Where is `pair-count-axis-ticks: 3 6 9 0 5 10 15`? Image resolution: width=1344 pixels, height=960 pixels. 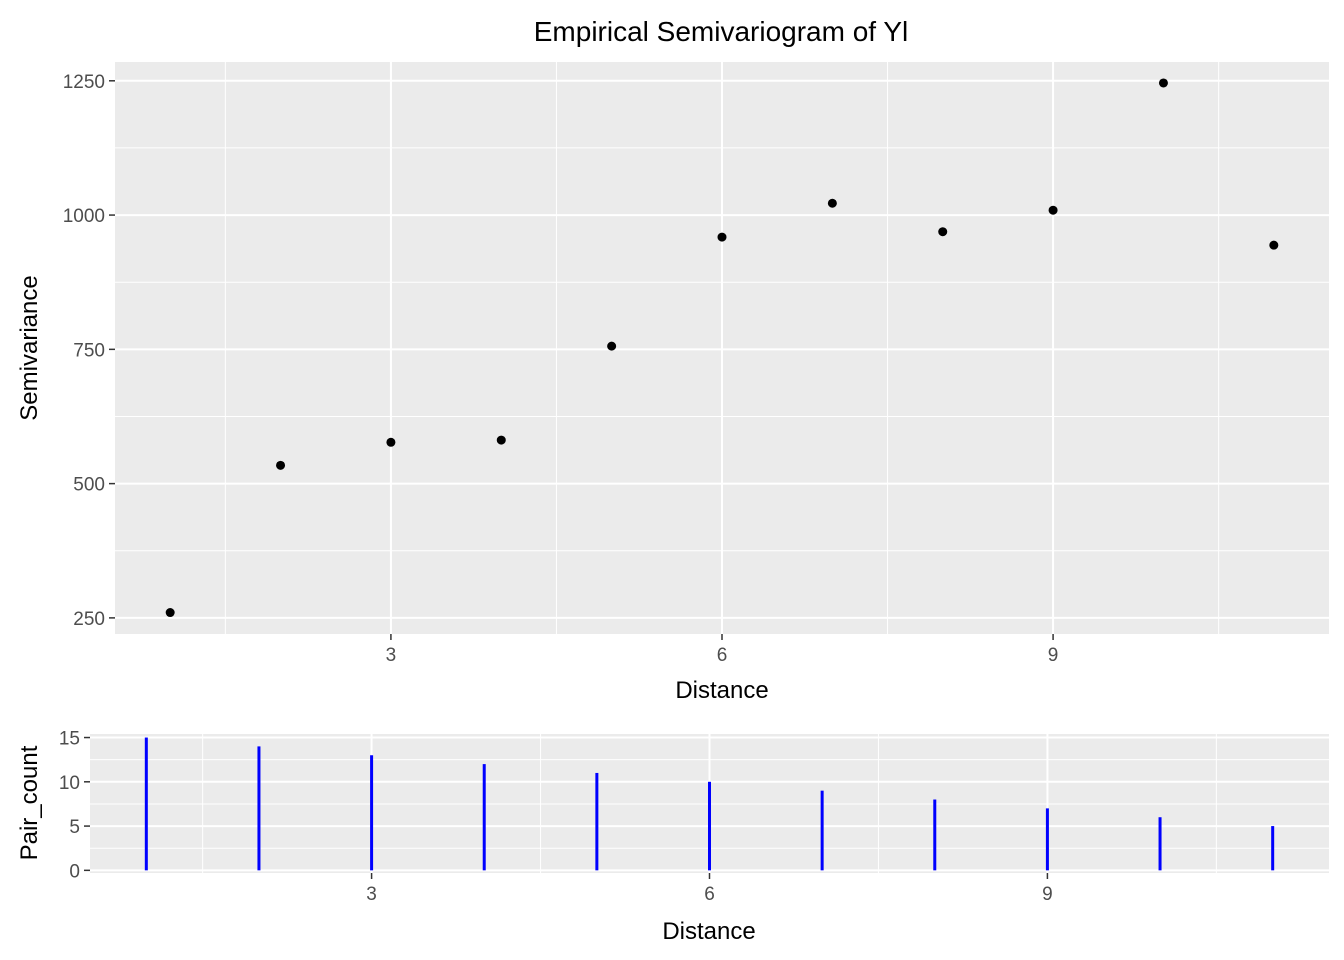 pair-count-axis-ticks: 3 6 9 0 5 10 15 is located at coordinates (556, 817).